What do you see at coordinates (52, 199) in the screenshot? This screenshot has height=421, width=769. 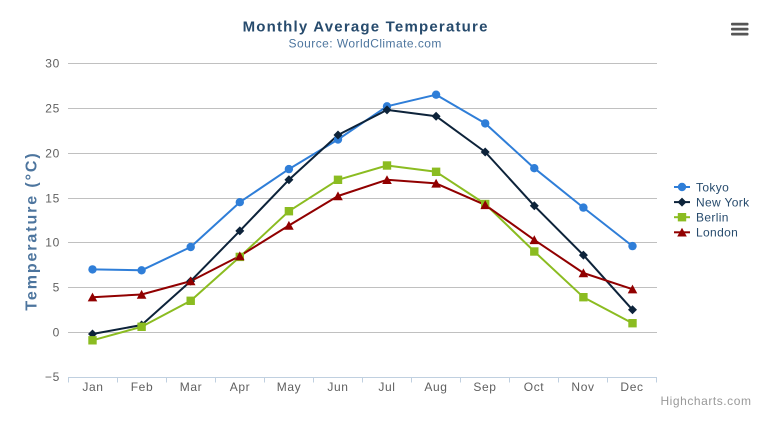 I see `svg-text: 15` at bounding box center [52, 199].